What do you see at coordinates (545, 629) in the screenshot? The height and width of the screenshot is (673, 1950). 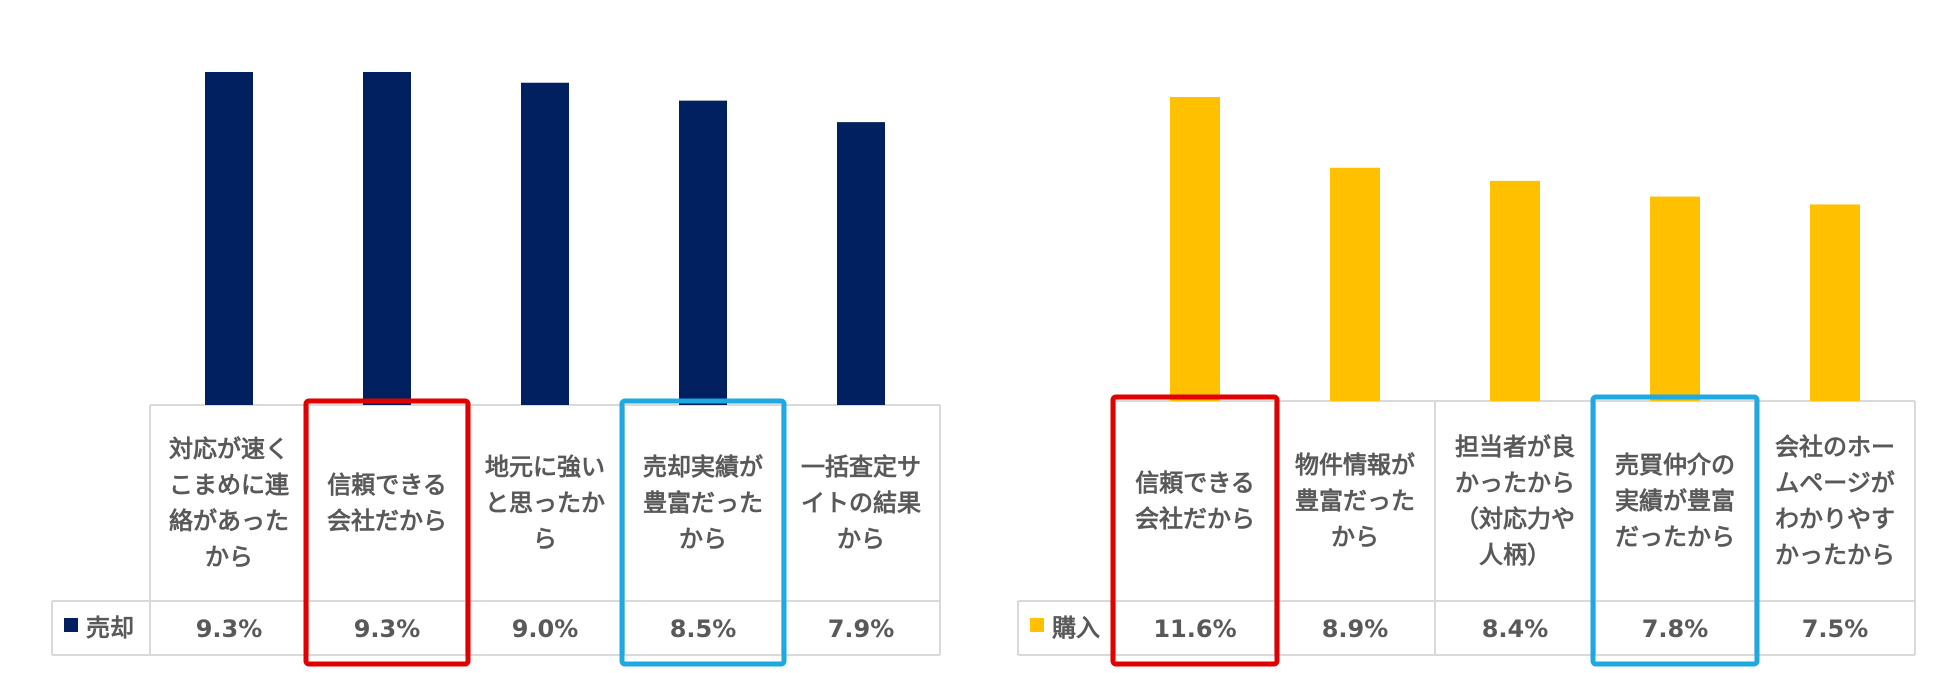 I see `value-label: 9.0%` at bounding box center [545, 629].